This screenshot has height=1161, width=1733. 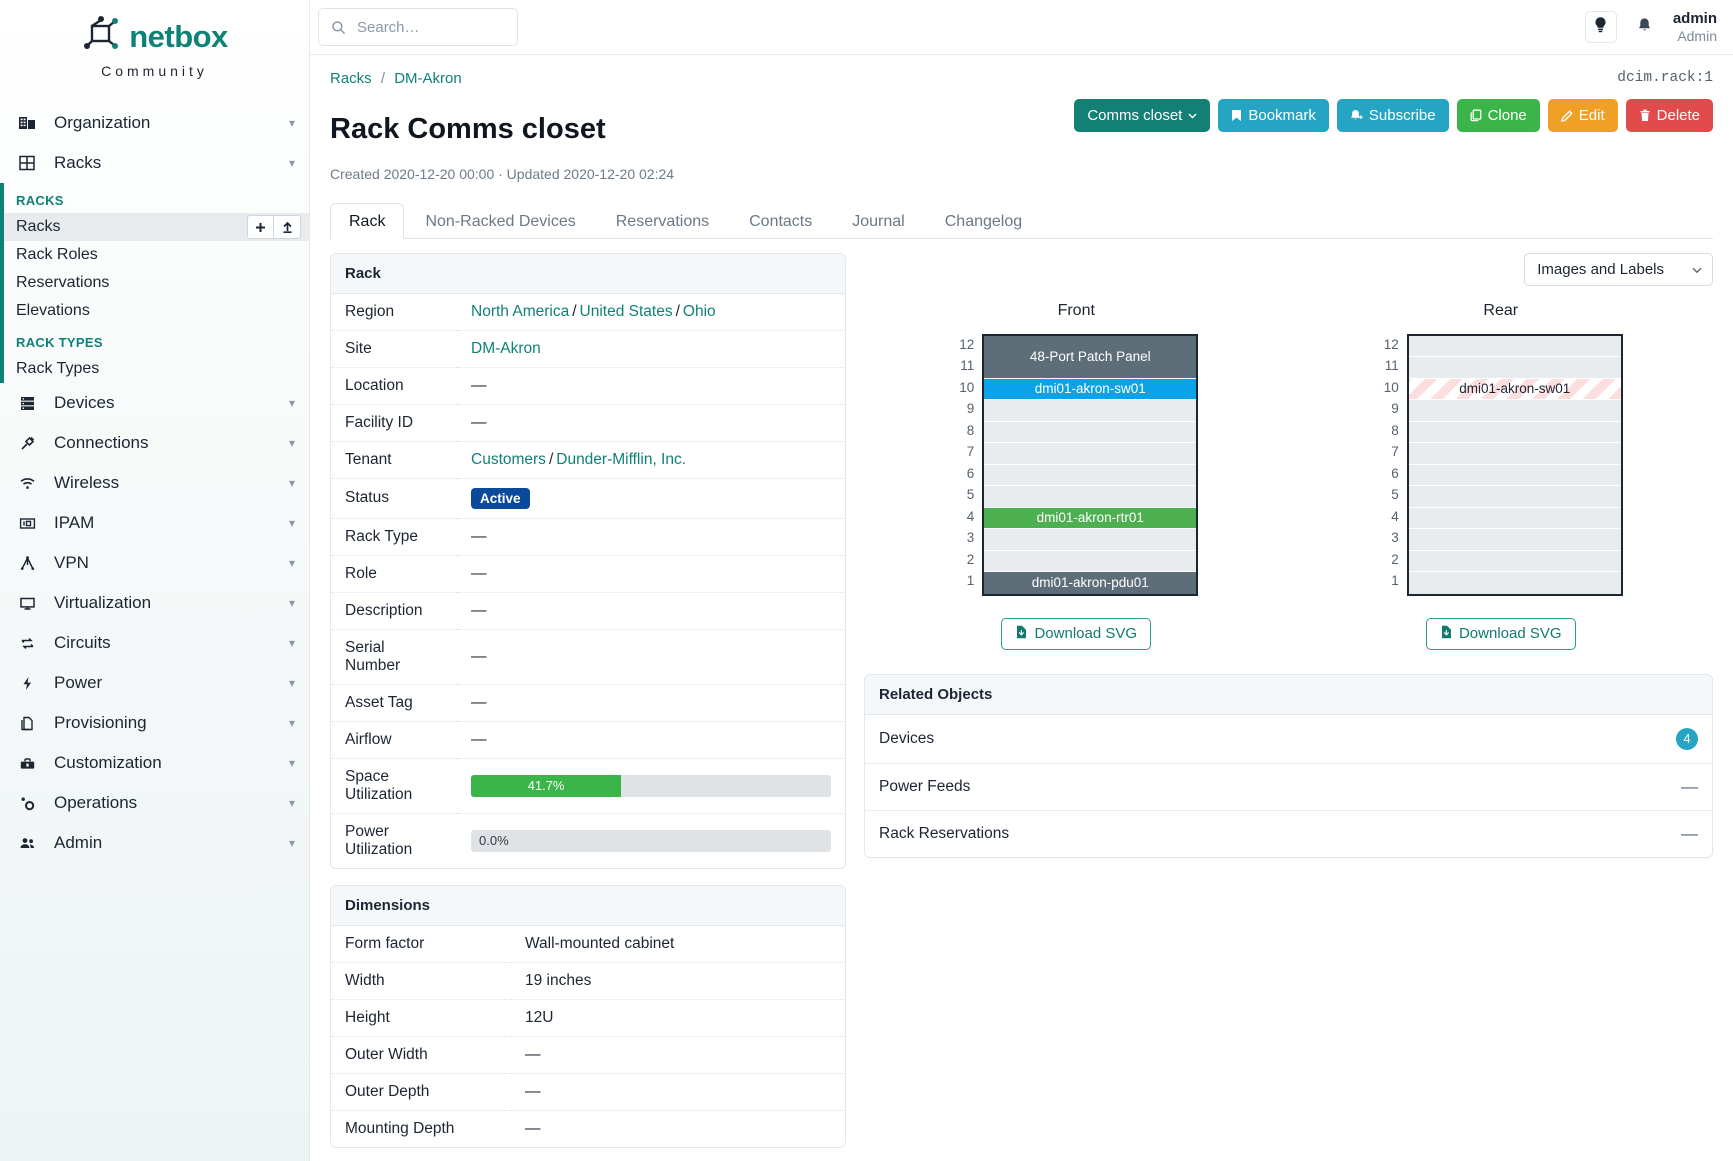 I want to click on table-row: Outer Width —, so click(x=588, y=1055).